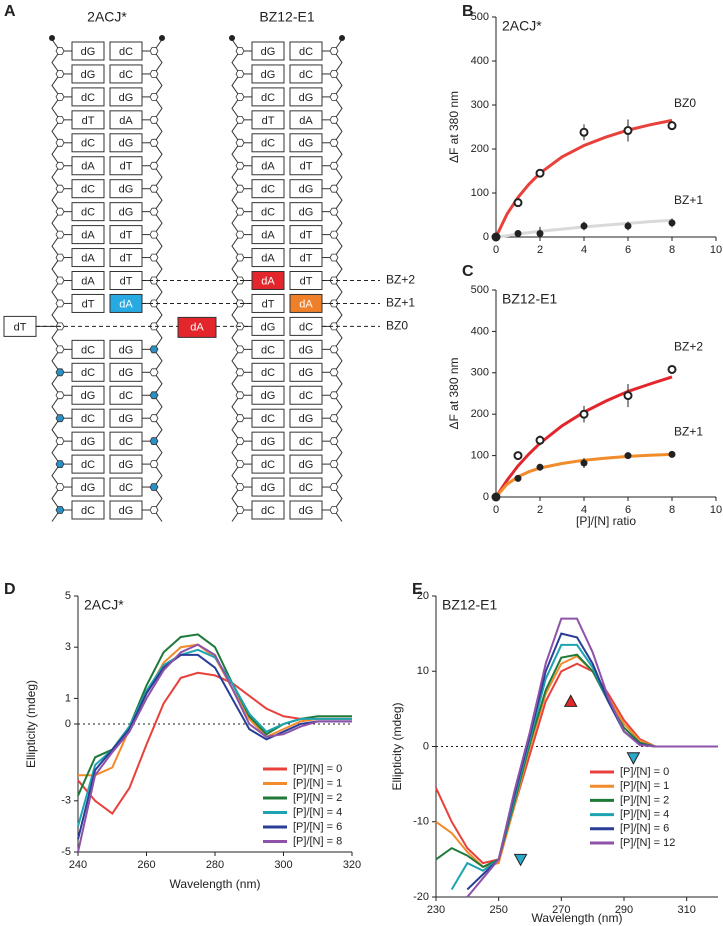  I want to click on strand-title: 2ACJ*, so click(107, 17).